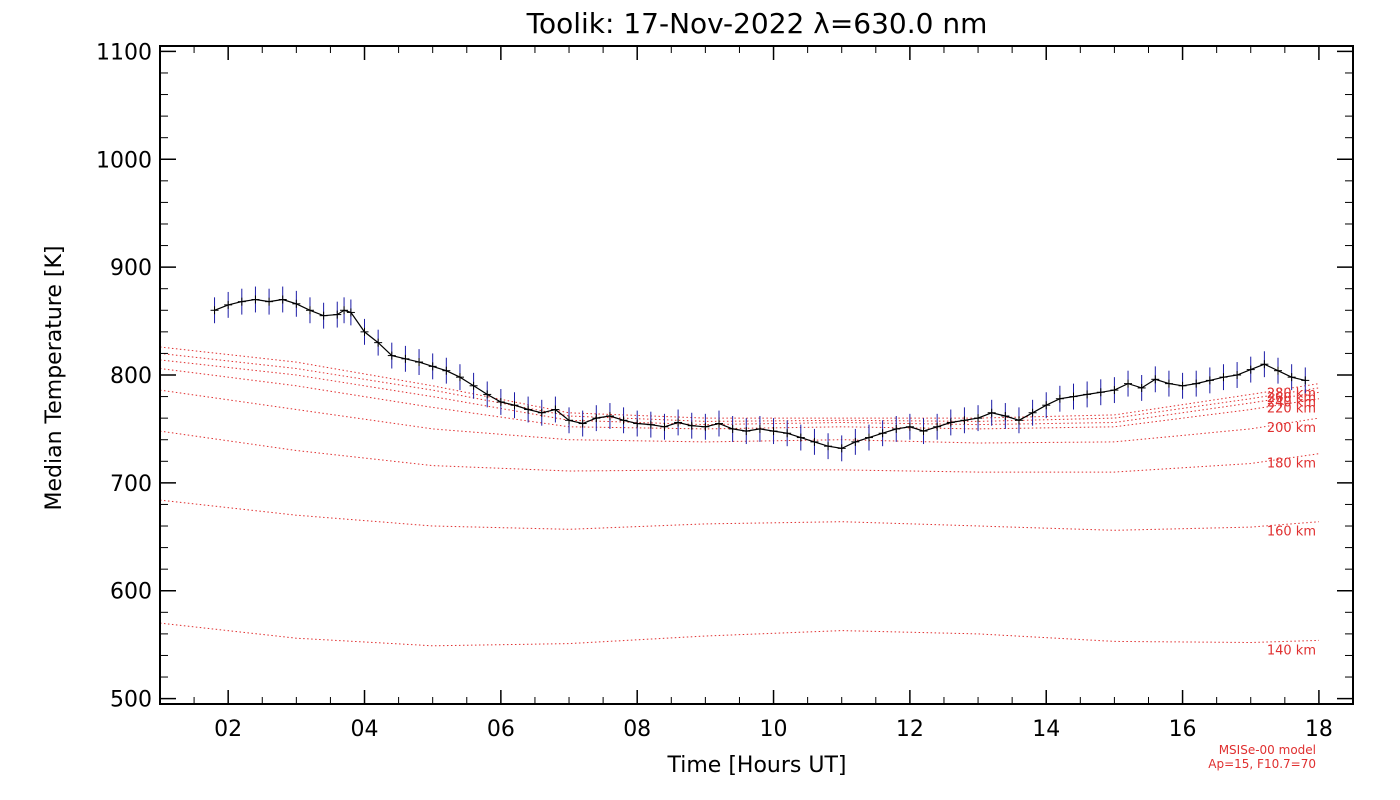 Image resolution: width=1400 pixels, height=800 pixels. Describe the element at coordinates (1291, 428) in the screenshot. I see `model-curve-label: 200 km` at that location.